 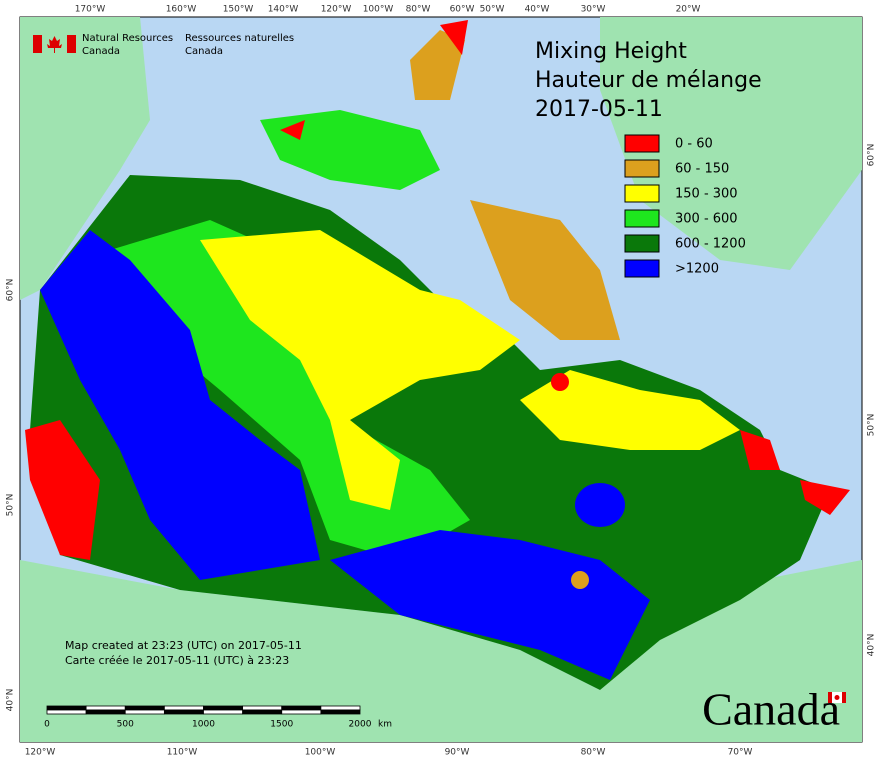 What do you see at coordinates (694, 144) in the screenshot?
I see `legend-label: 0 - 60` at bounding box center [694, 144].